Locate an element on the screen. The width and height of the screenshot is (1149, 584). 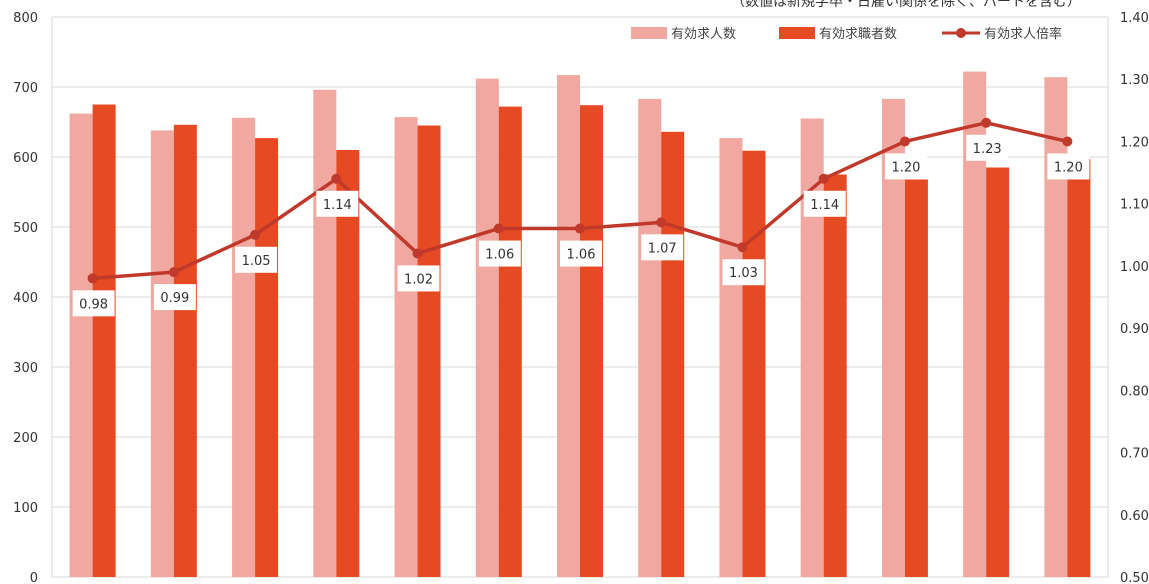
y2-tick-label: 0.80 is located at coordinates (1134, 391).